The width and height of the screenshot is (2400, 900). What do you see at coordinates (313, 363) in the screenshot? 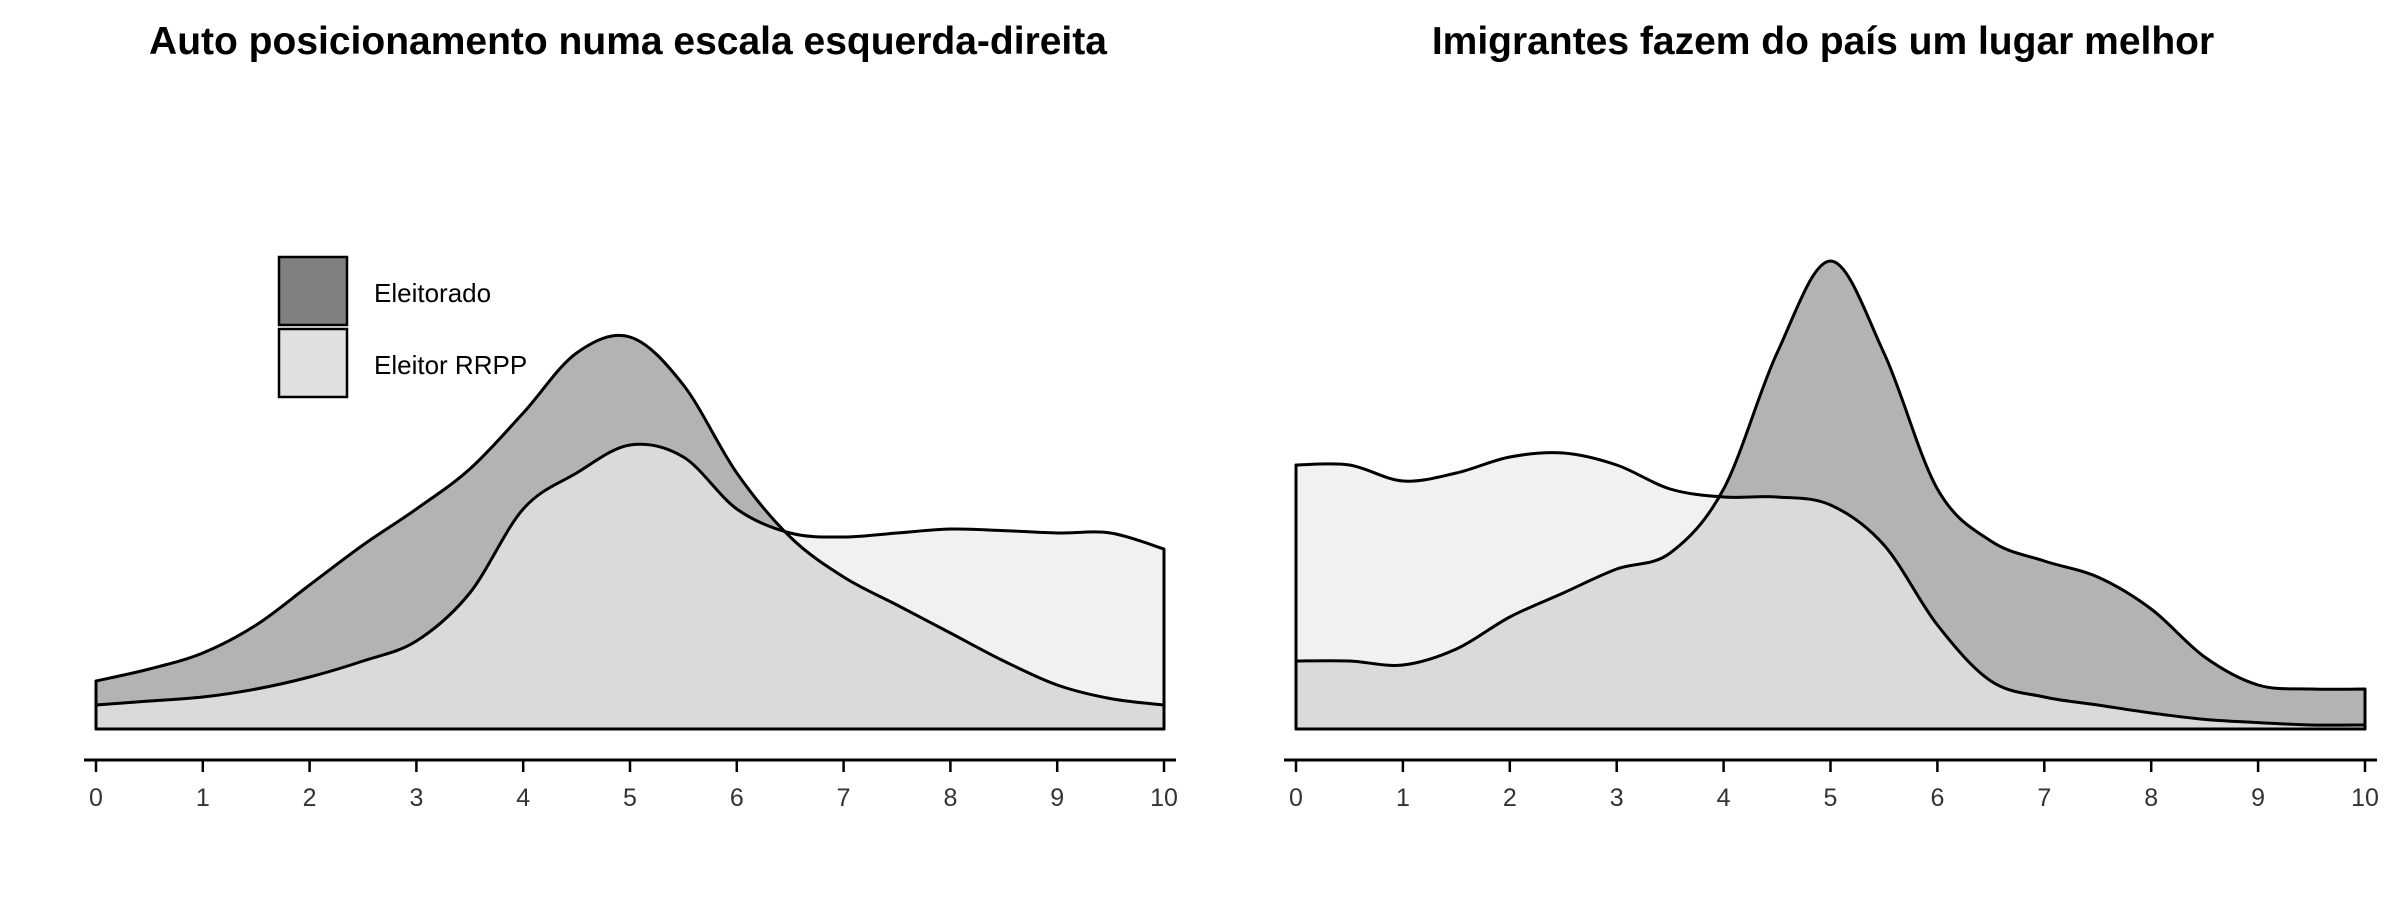
I see `legend-key-eleitor-rrpp` at bounding box center [313, 363].